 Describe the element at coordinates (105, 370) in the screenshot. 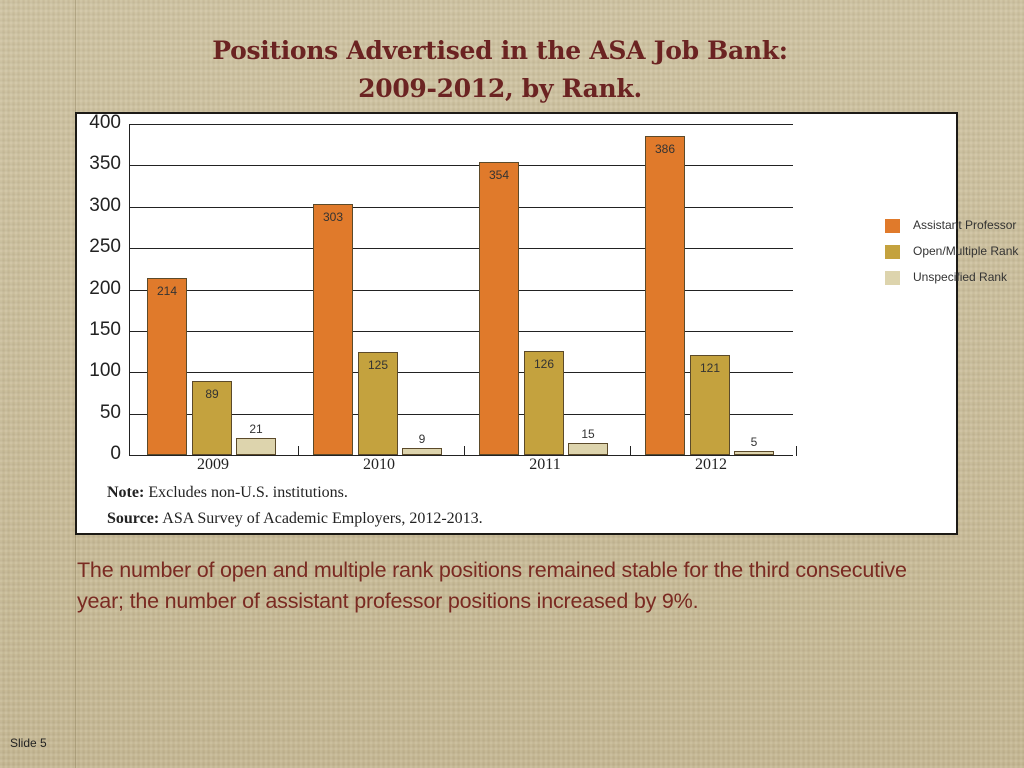

I see `y-tick-label: 100` at that location.